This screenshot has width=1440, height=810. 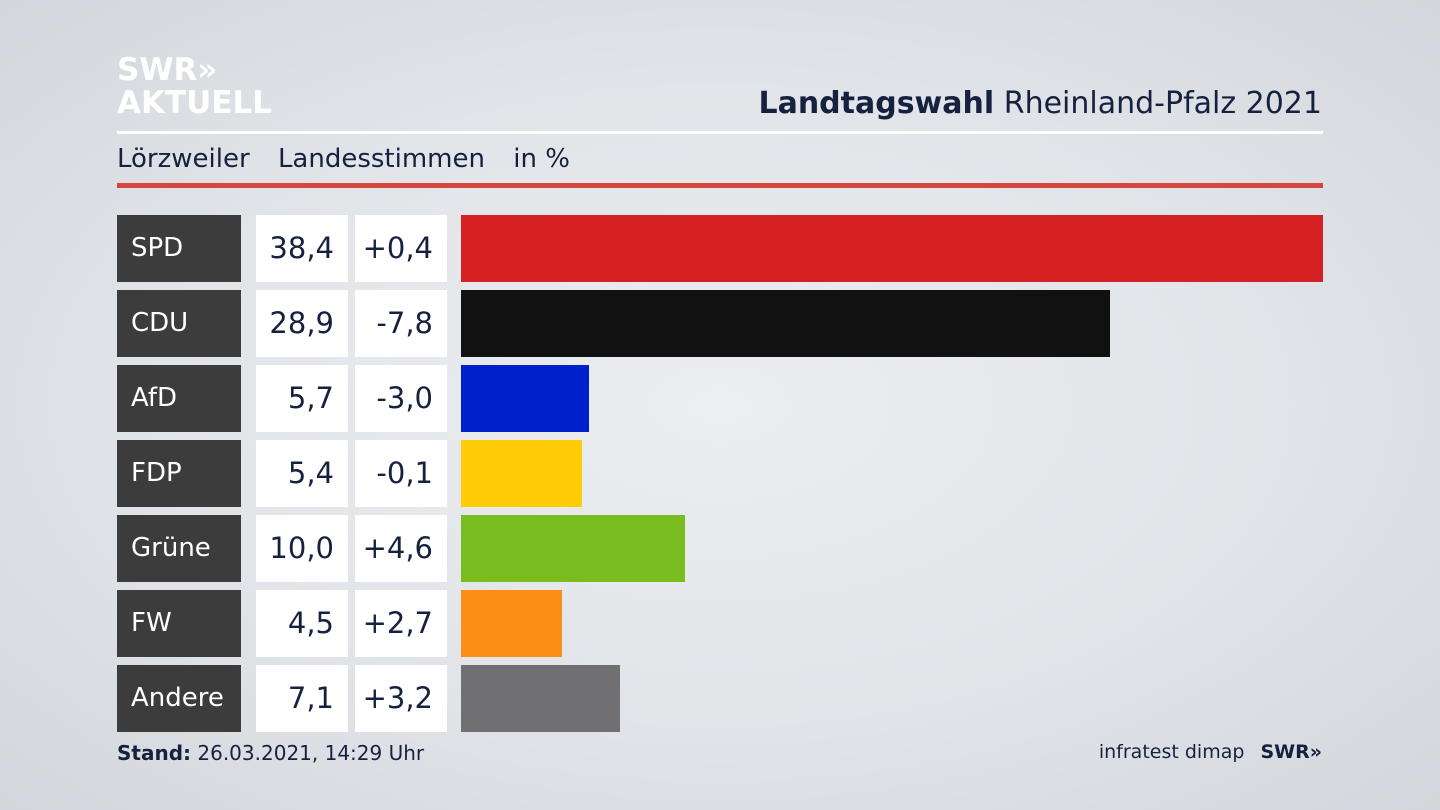 I want to click on vote-share-value: 28,9, so click(x=302, y=323).